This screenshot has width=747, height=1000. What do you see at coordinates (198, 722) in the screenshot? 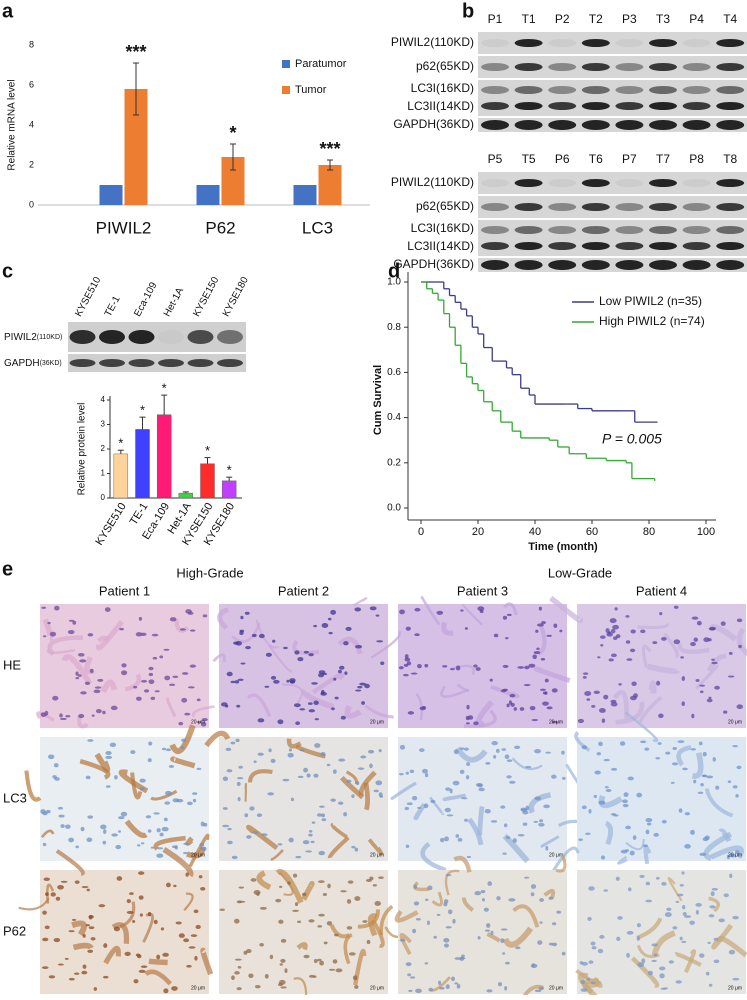
I see `scale-bar-label: 20 μm` at bounding box center [198, 722].